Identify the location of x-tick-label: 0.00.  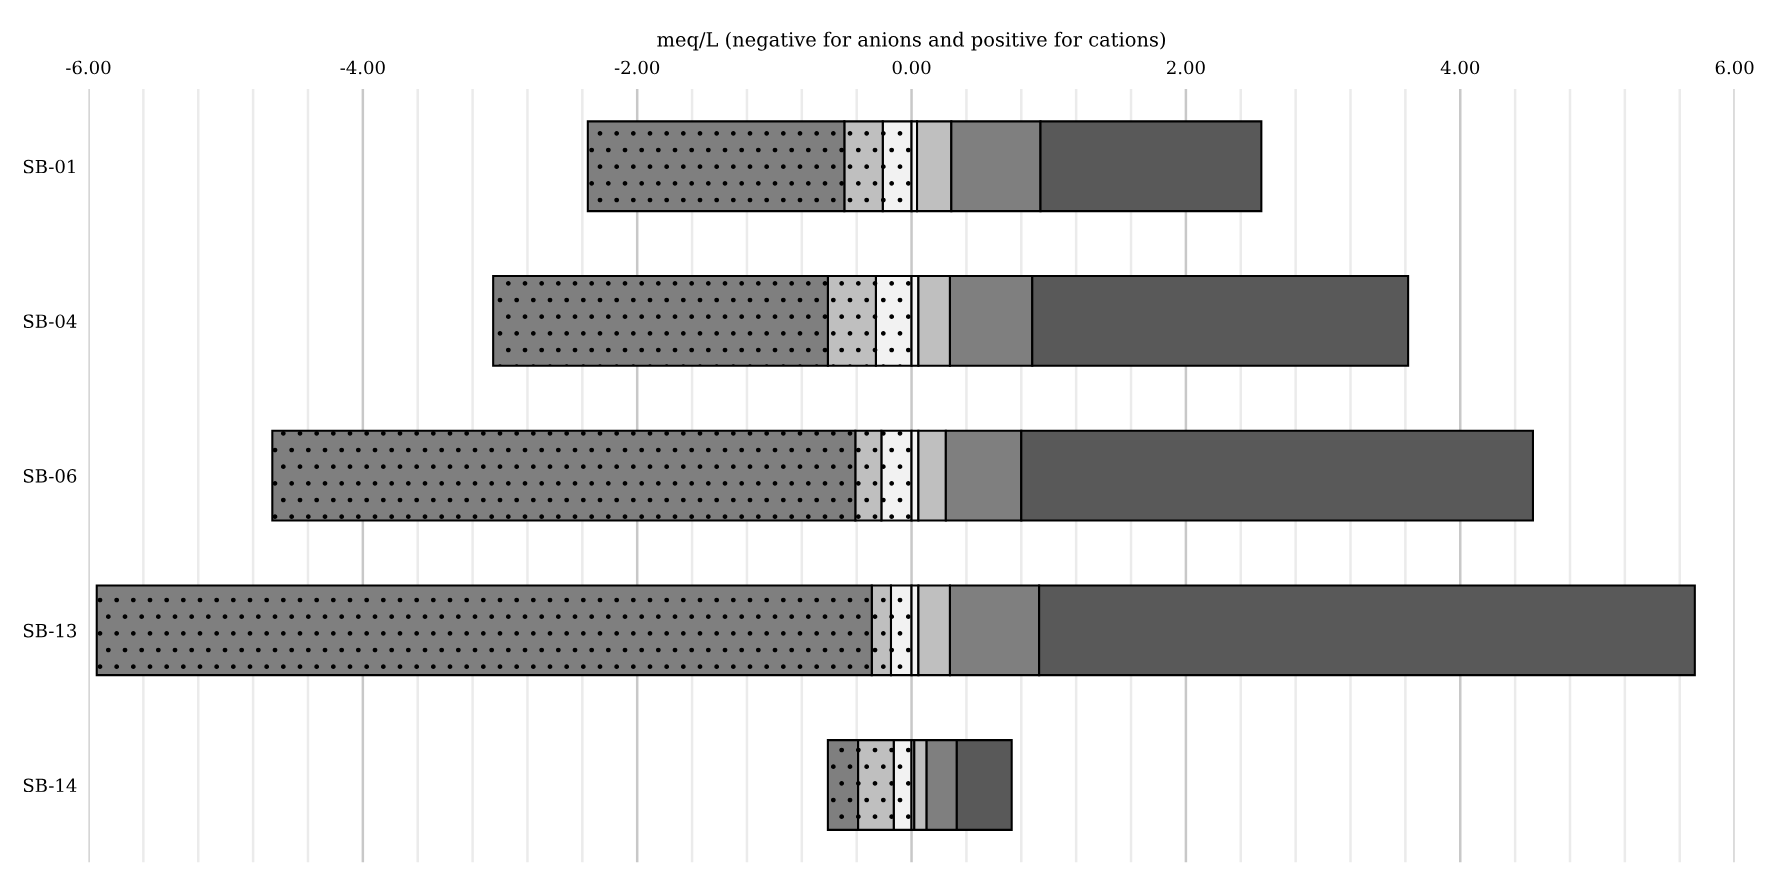
(911, 67).